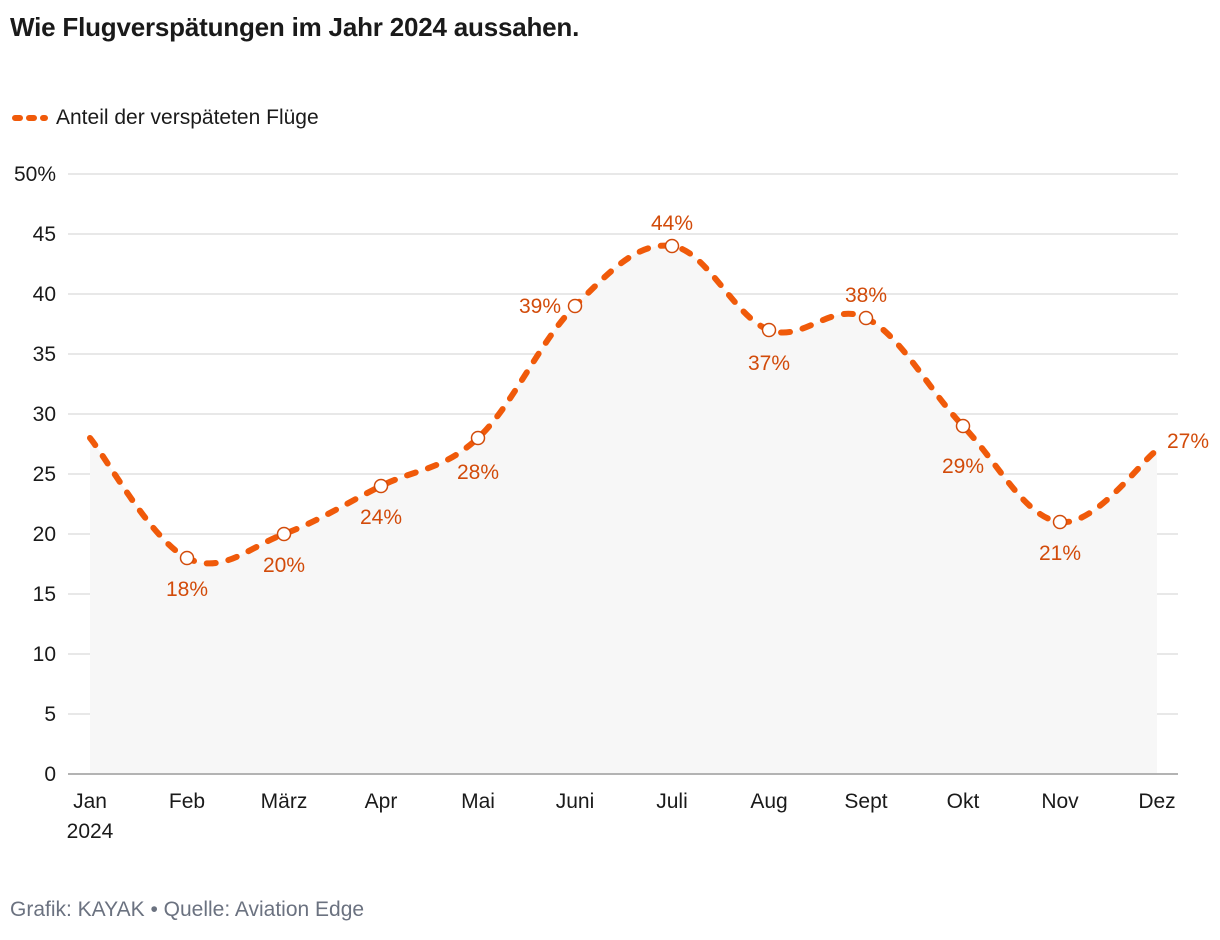  I want to click on x-tick-label: Apr, so click(381, 801).